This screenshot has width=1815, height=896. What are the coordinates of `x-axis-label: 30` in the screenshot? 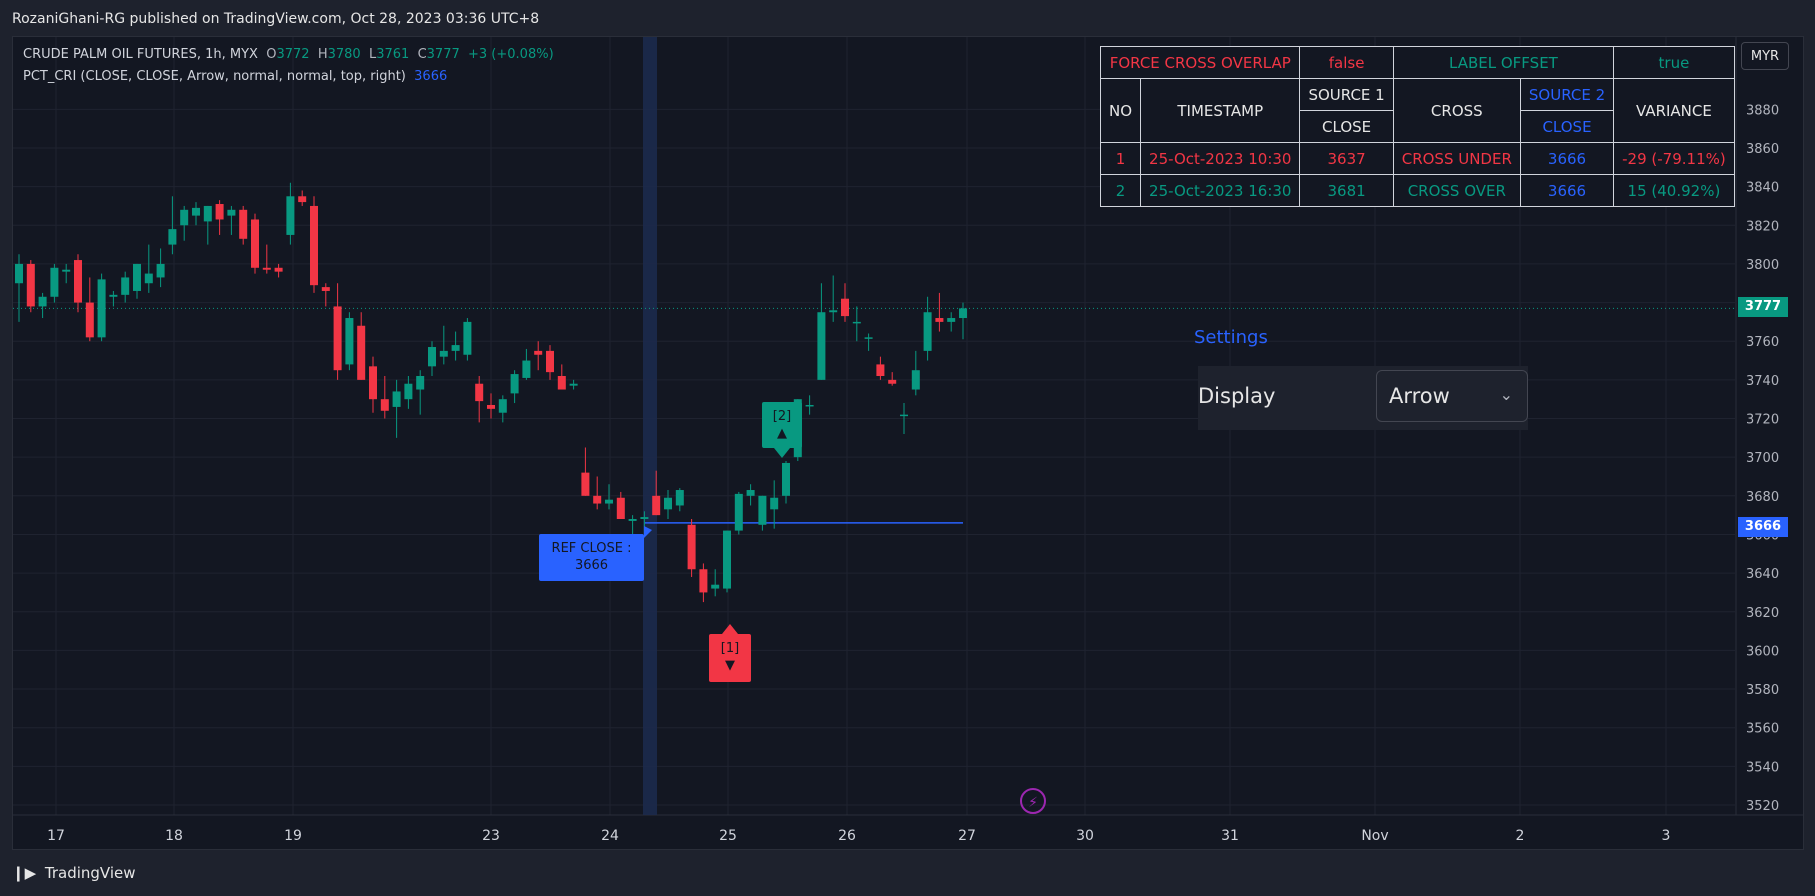 It's located at (1085, 836).